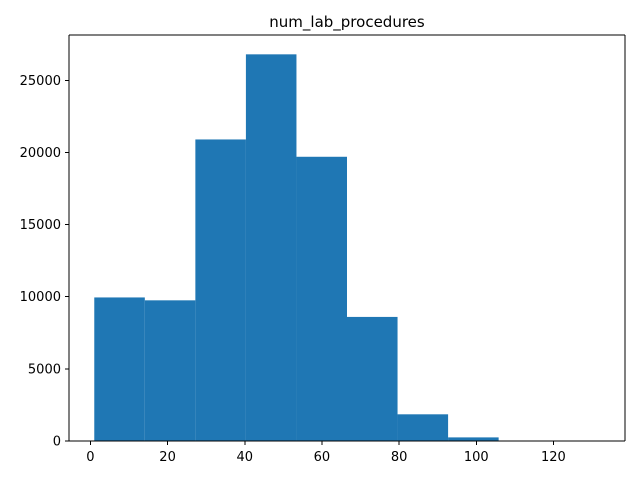  Describe the element at coordinates (322, 457) in the screenshot. I see `x-tick-label: 60` at that location.